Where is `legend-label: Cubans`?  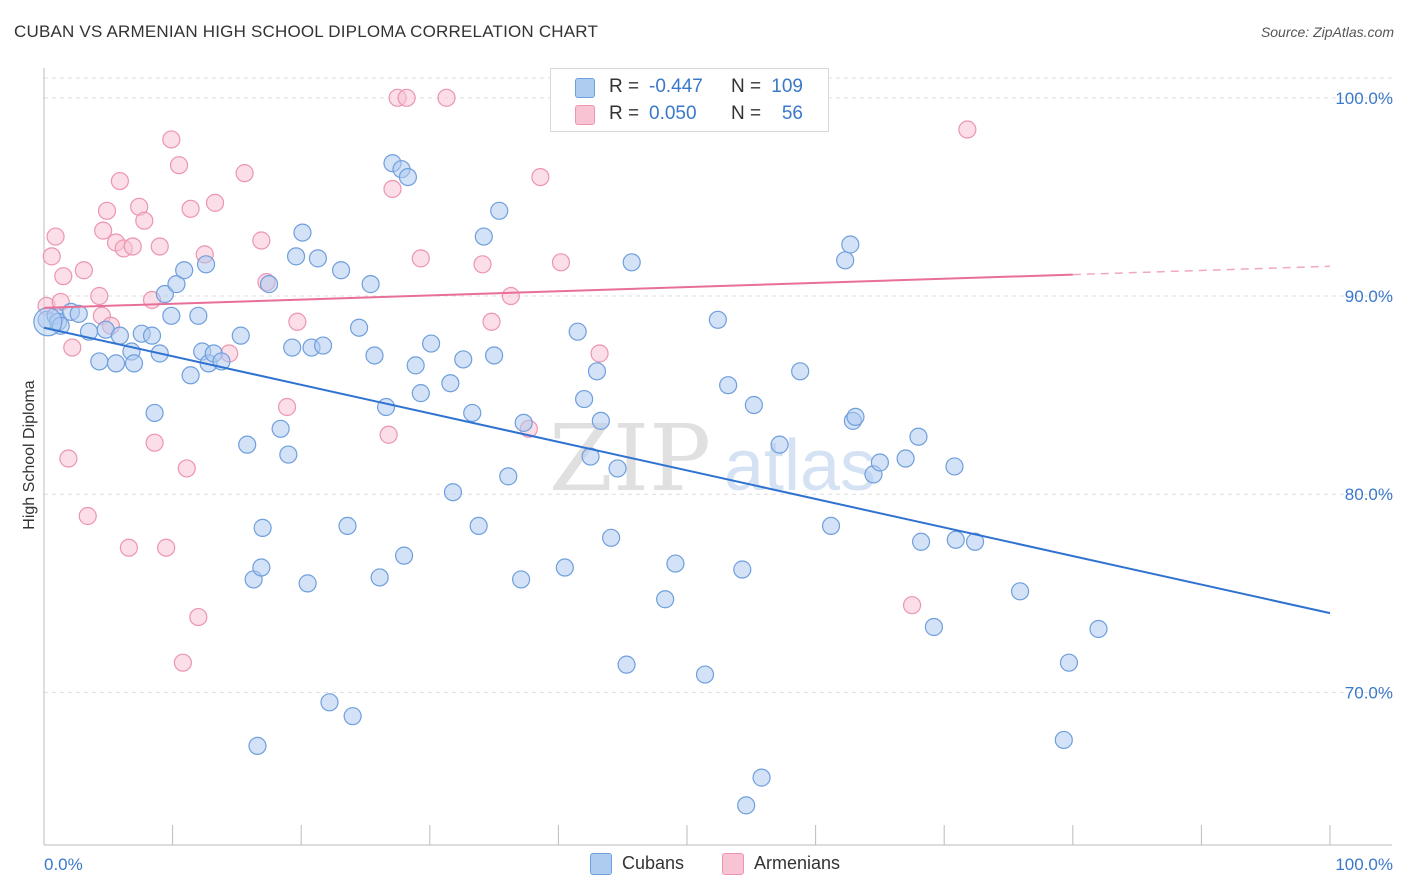 legend-label: Cubans is located at coordinates (653, 863).